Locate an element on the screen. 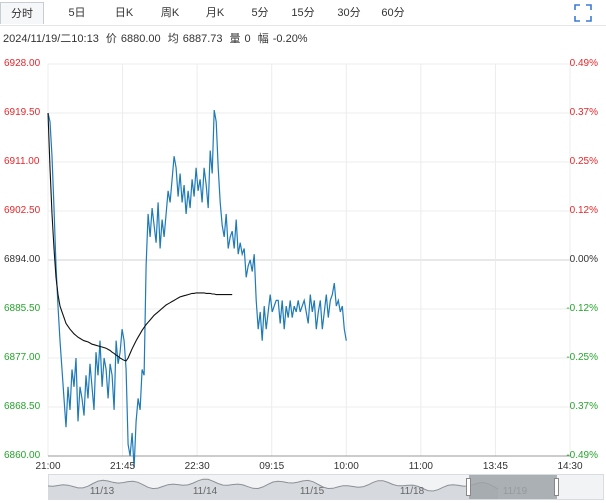 The image size is (606, 503). y-tick-label-left: 6860.00 is located at coordinates (22, 455).